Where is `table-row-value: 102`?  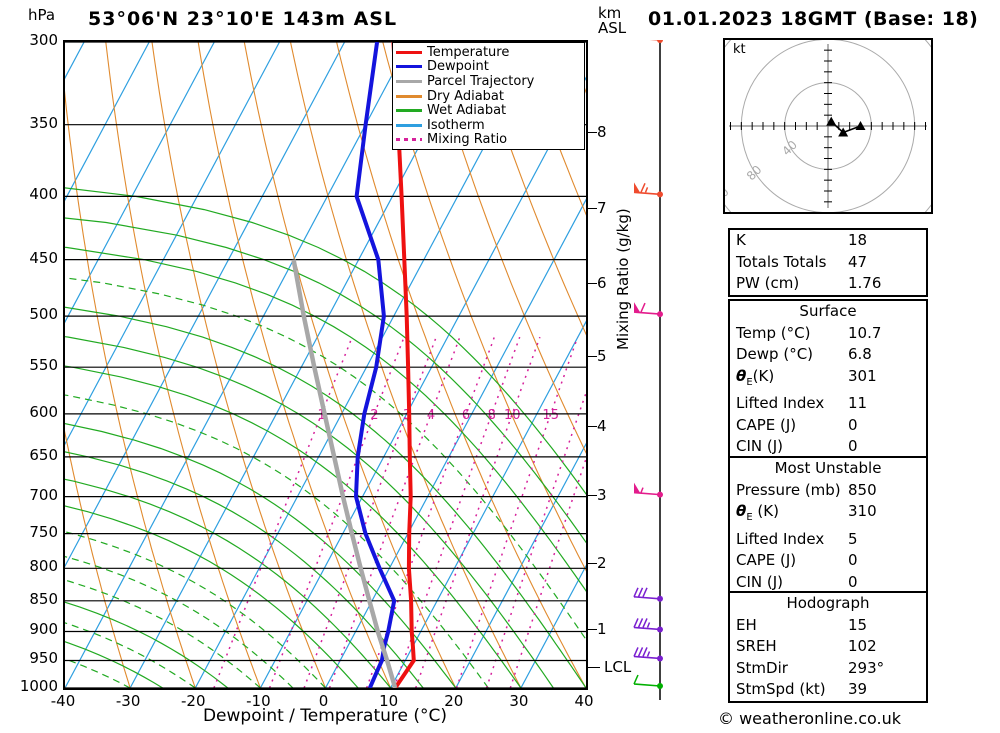
table-row-value: 102 is located at coordinates (862, 646).